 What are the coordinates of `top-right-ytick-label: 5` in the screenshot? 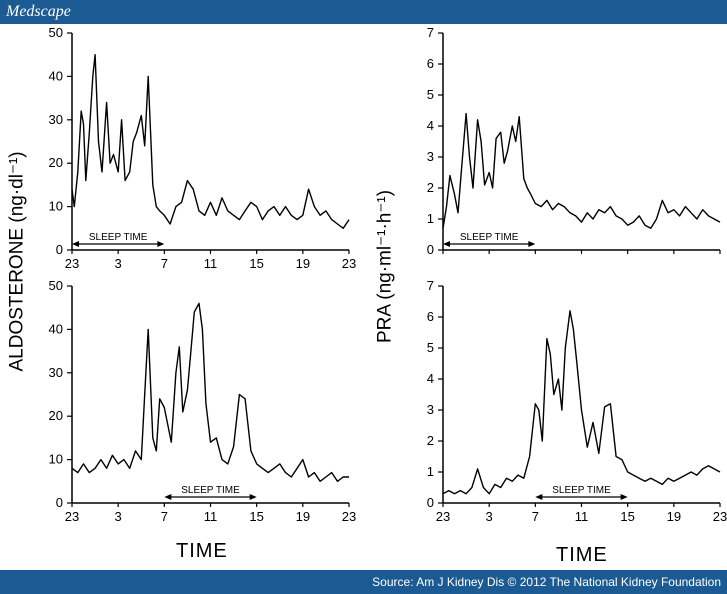 It's located at (430, 94).